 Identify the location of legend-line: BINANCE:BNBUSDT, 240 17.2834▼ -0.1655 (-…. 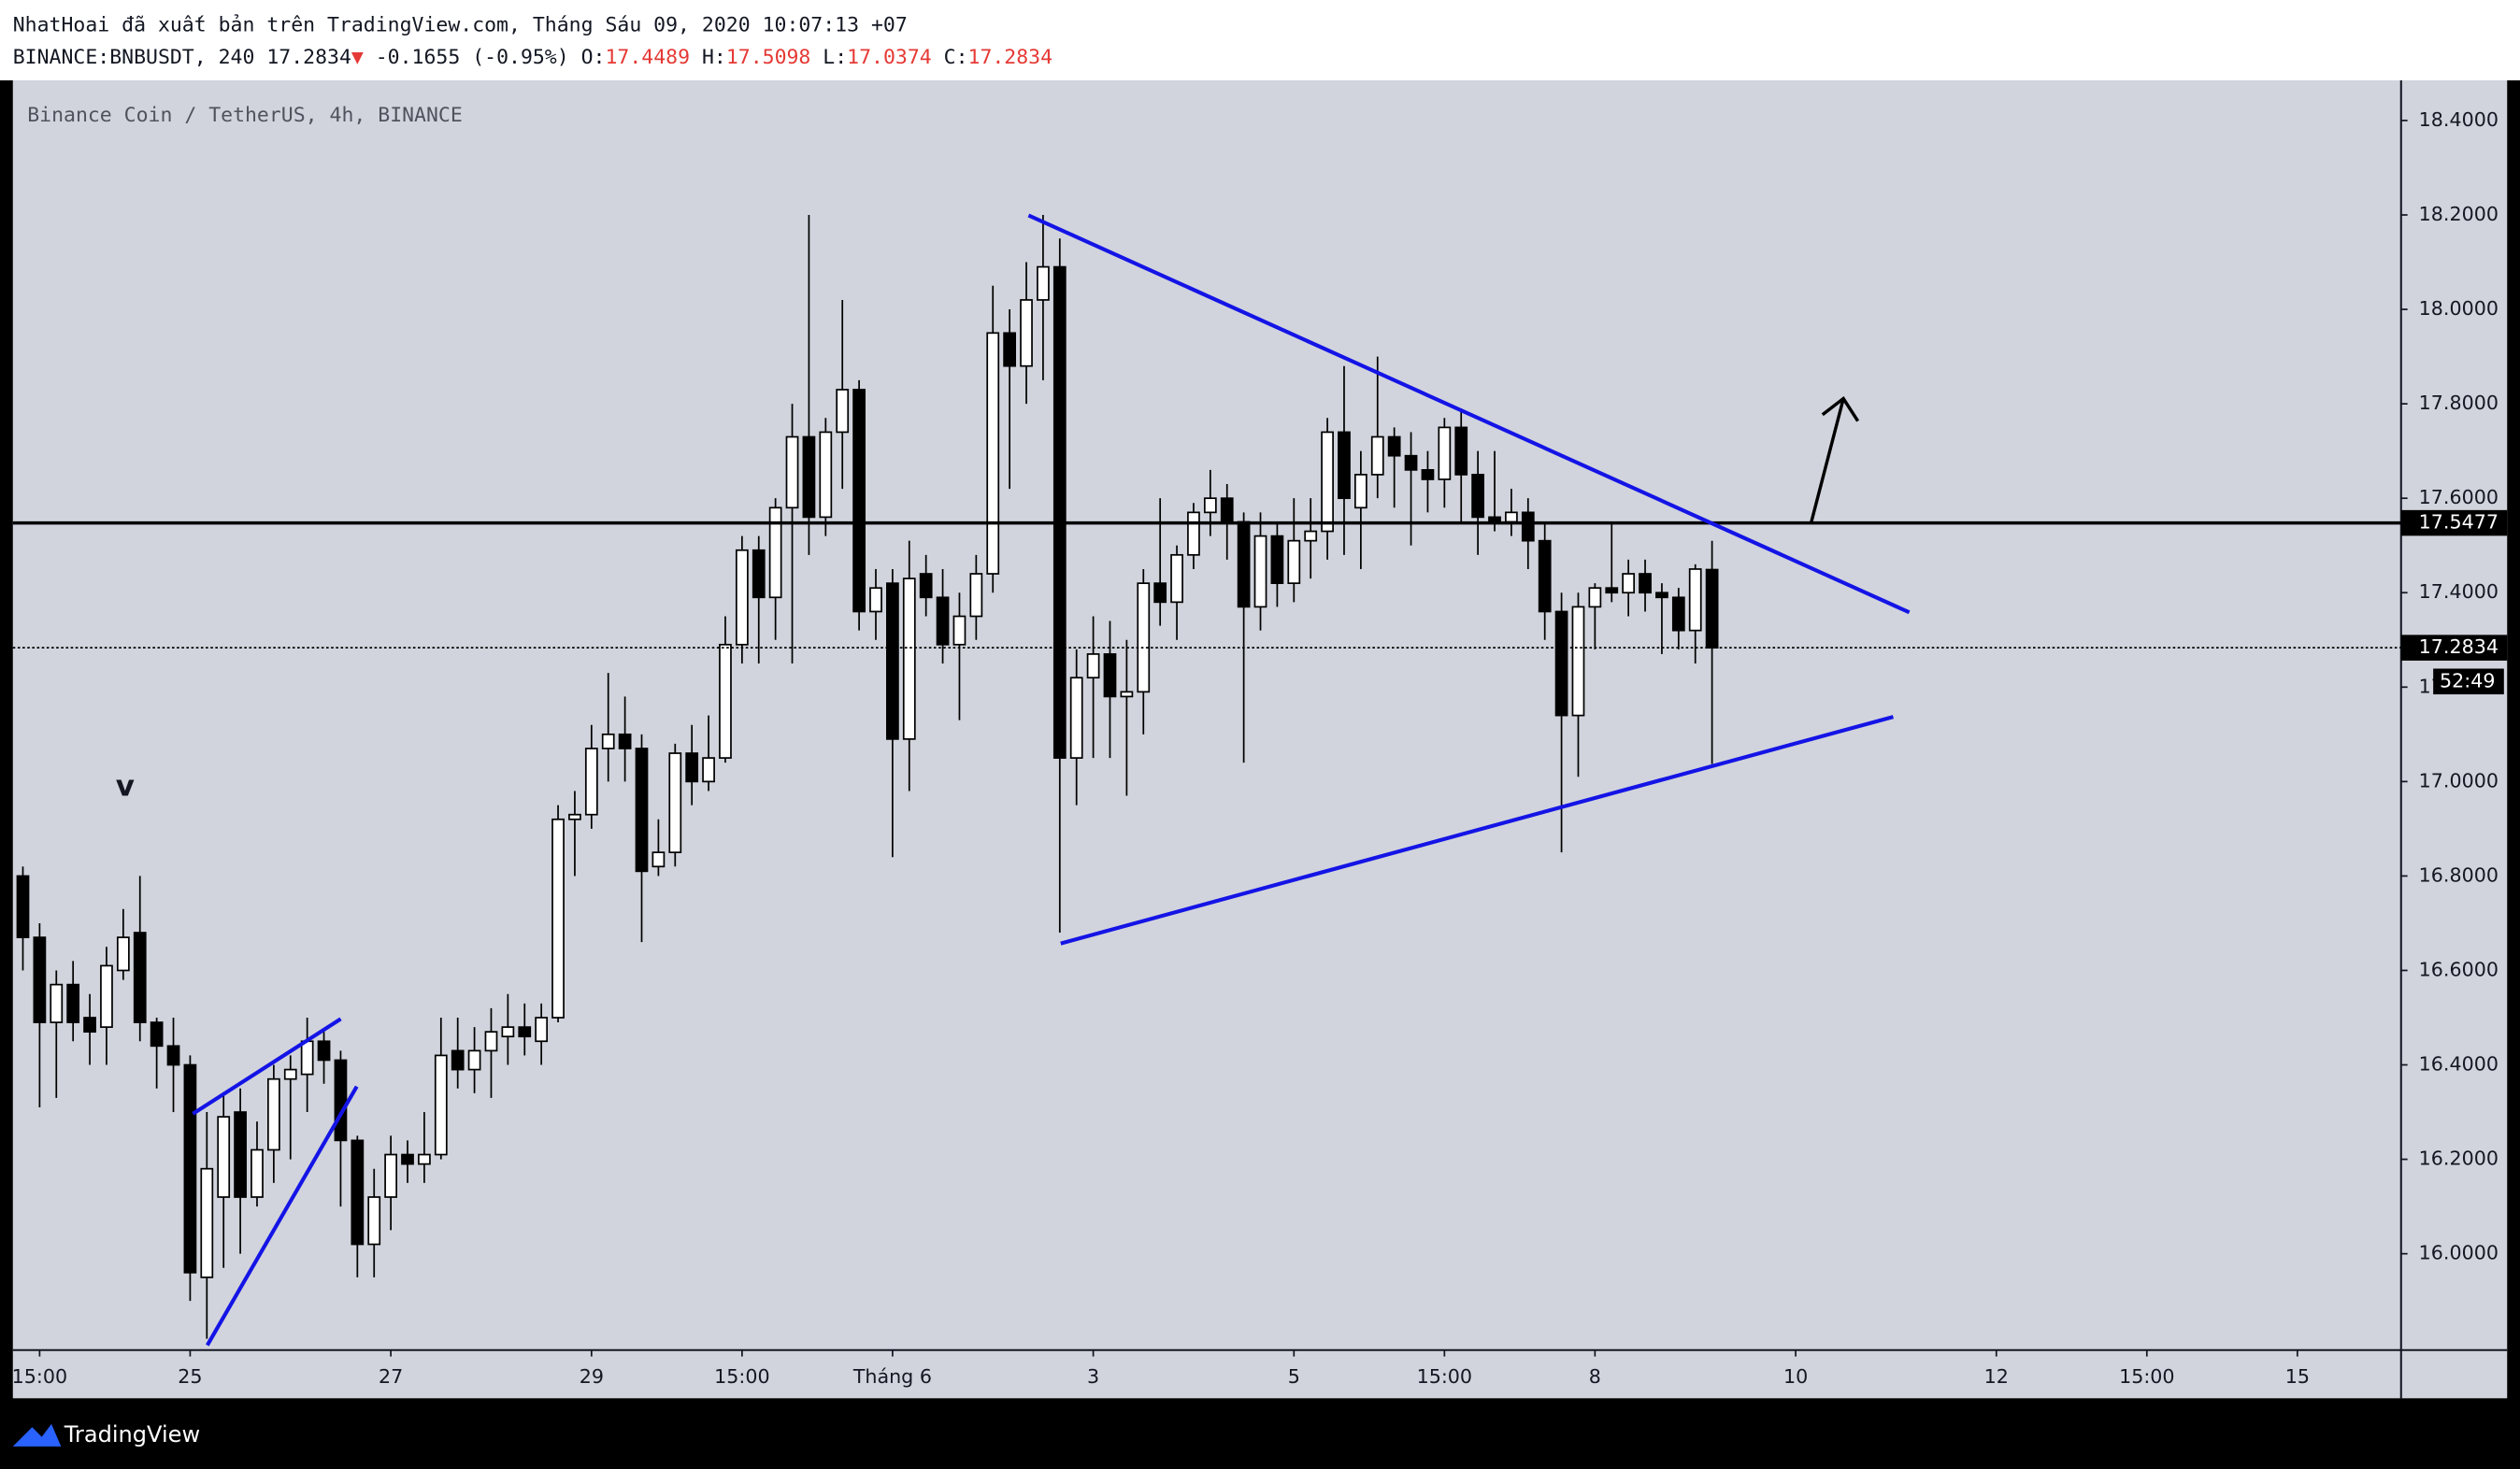
(532, 57).